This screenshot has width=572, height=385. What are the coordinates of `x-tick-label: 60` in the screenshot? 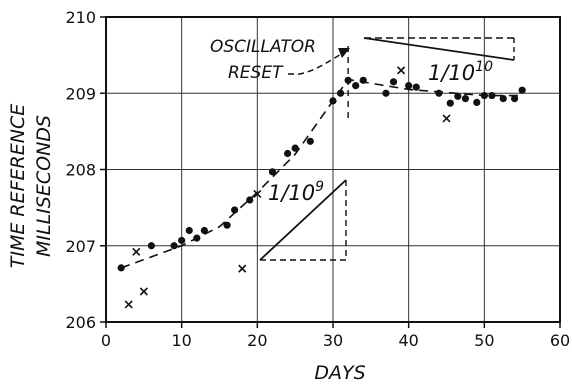 It's located at (560, 340).